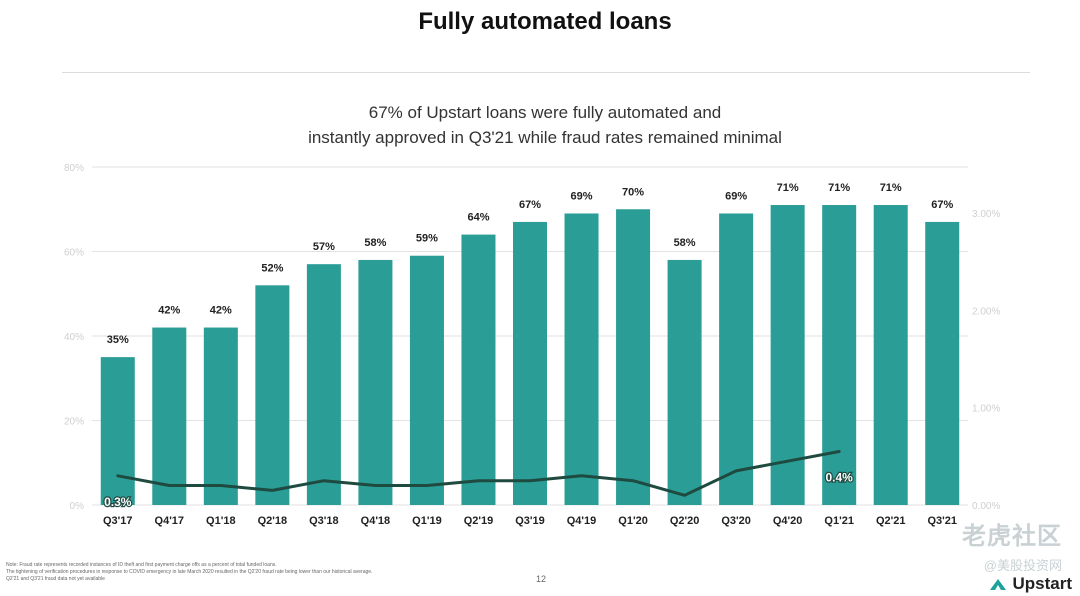  What do you see at coordinates (427, 239) in the screenshot?
I see `bar-value-label: 59%` at bounding box center [427, 239].